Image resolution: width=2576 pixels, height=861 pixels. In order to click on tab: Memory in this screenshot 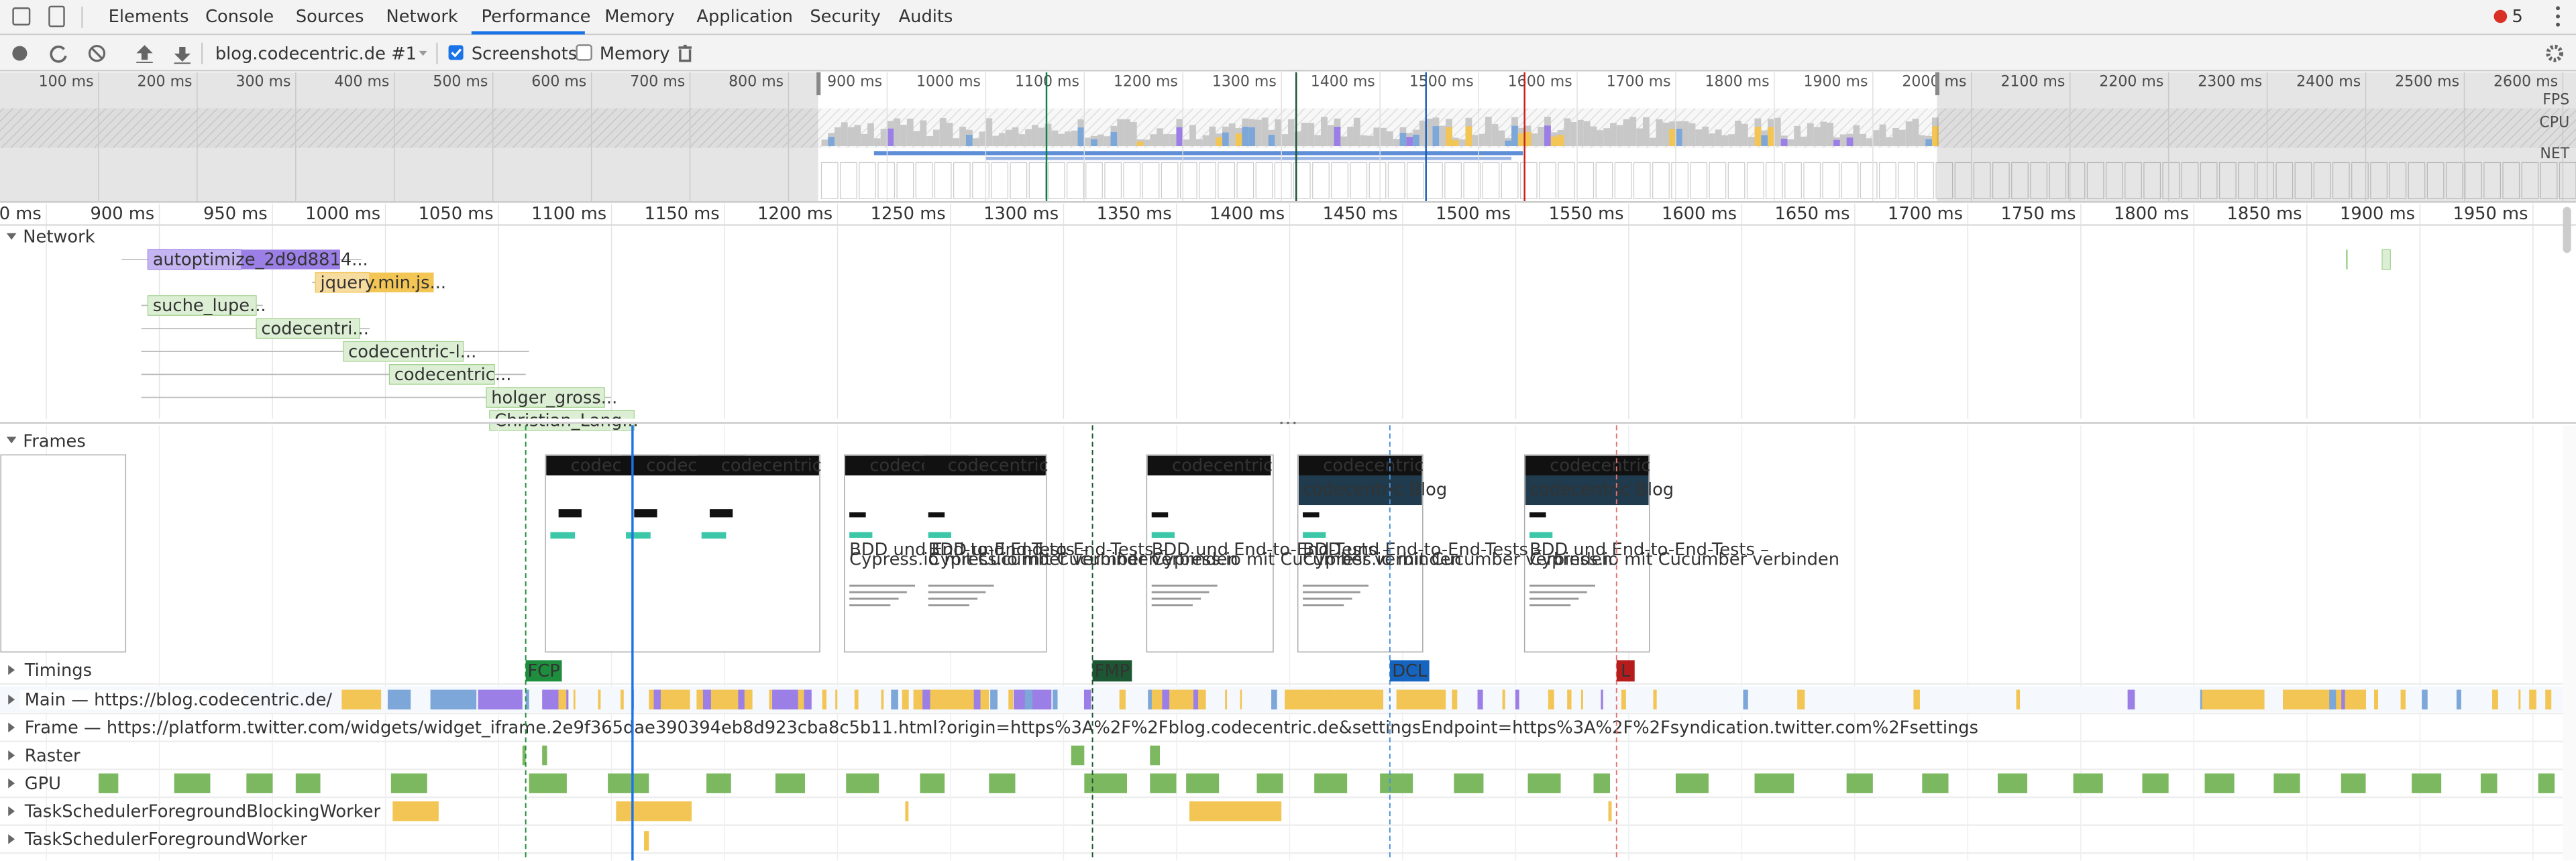, I will do `click(639, 17)`.